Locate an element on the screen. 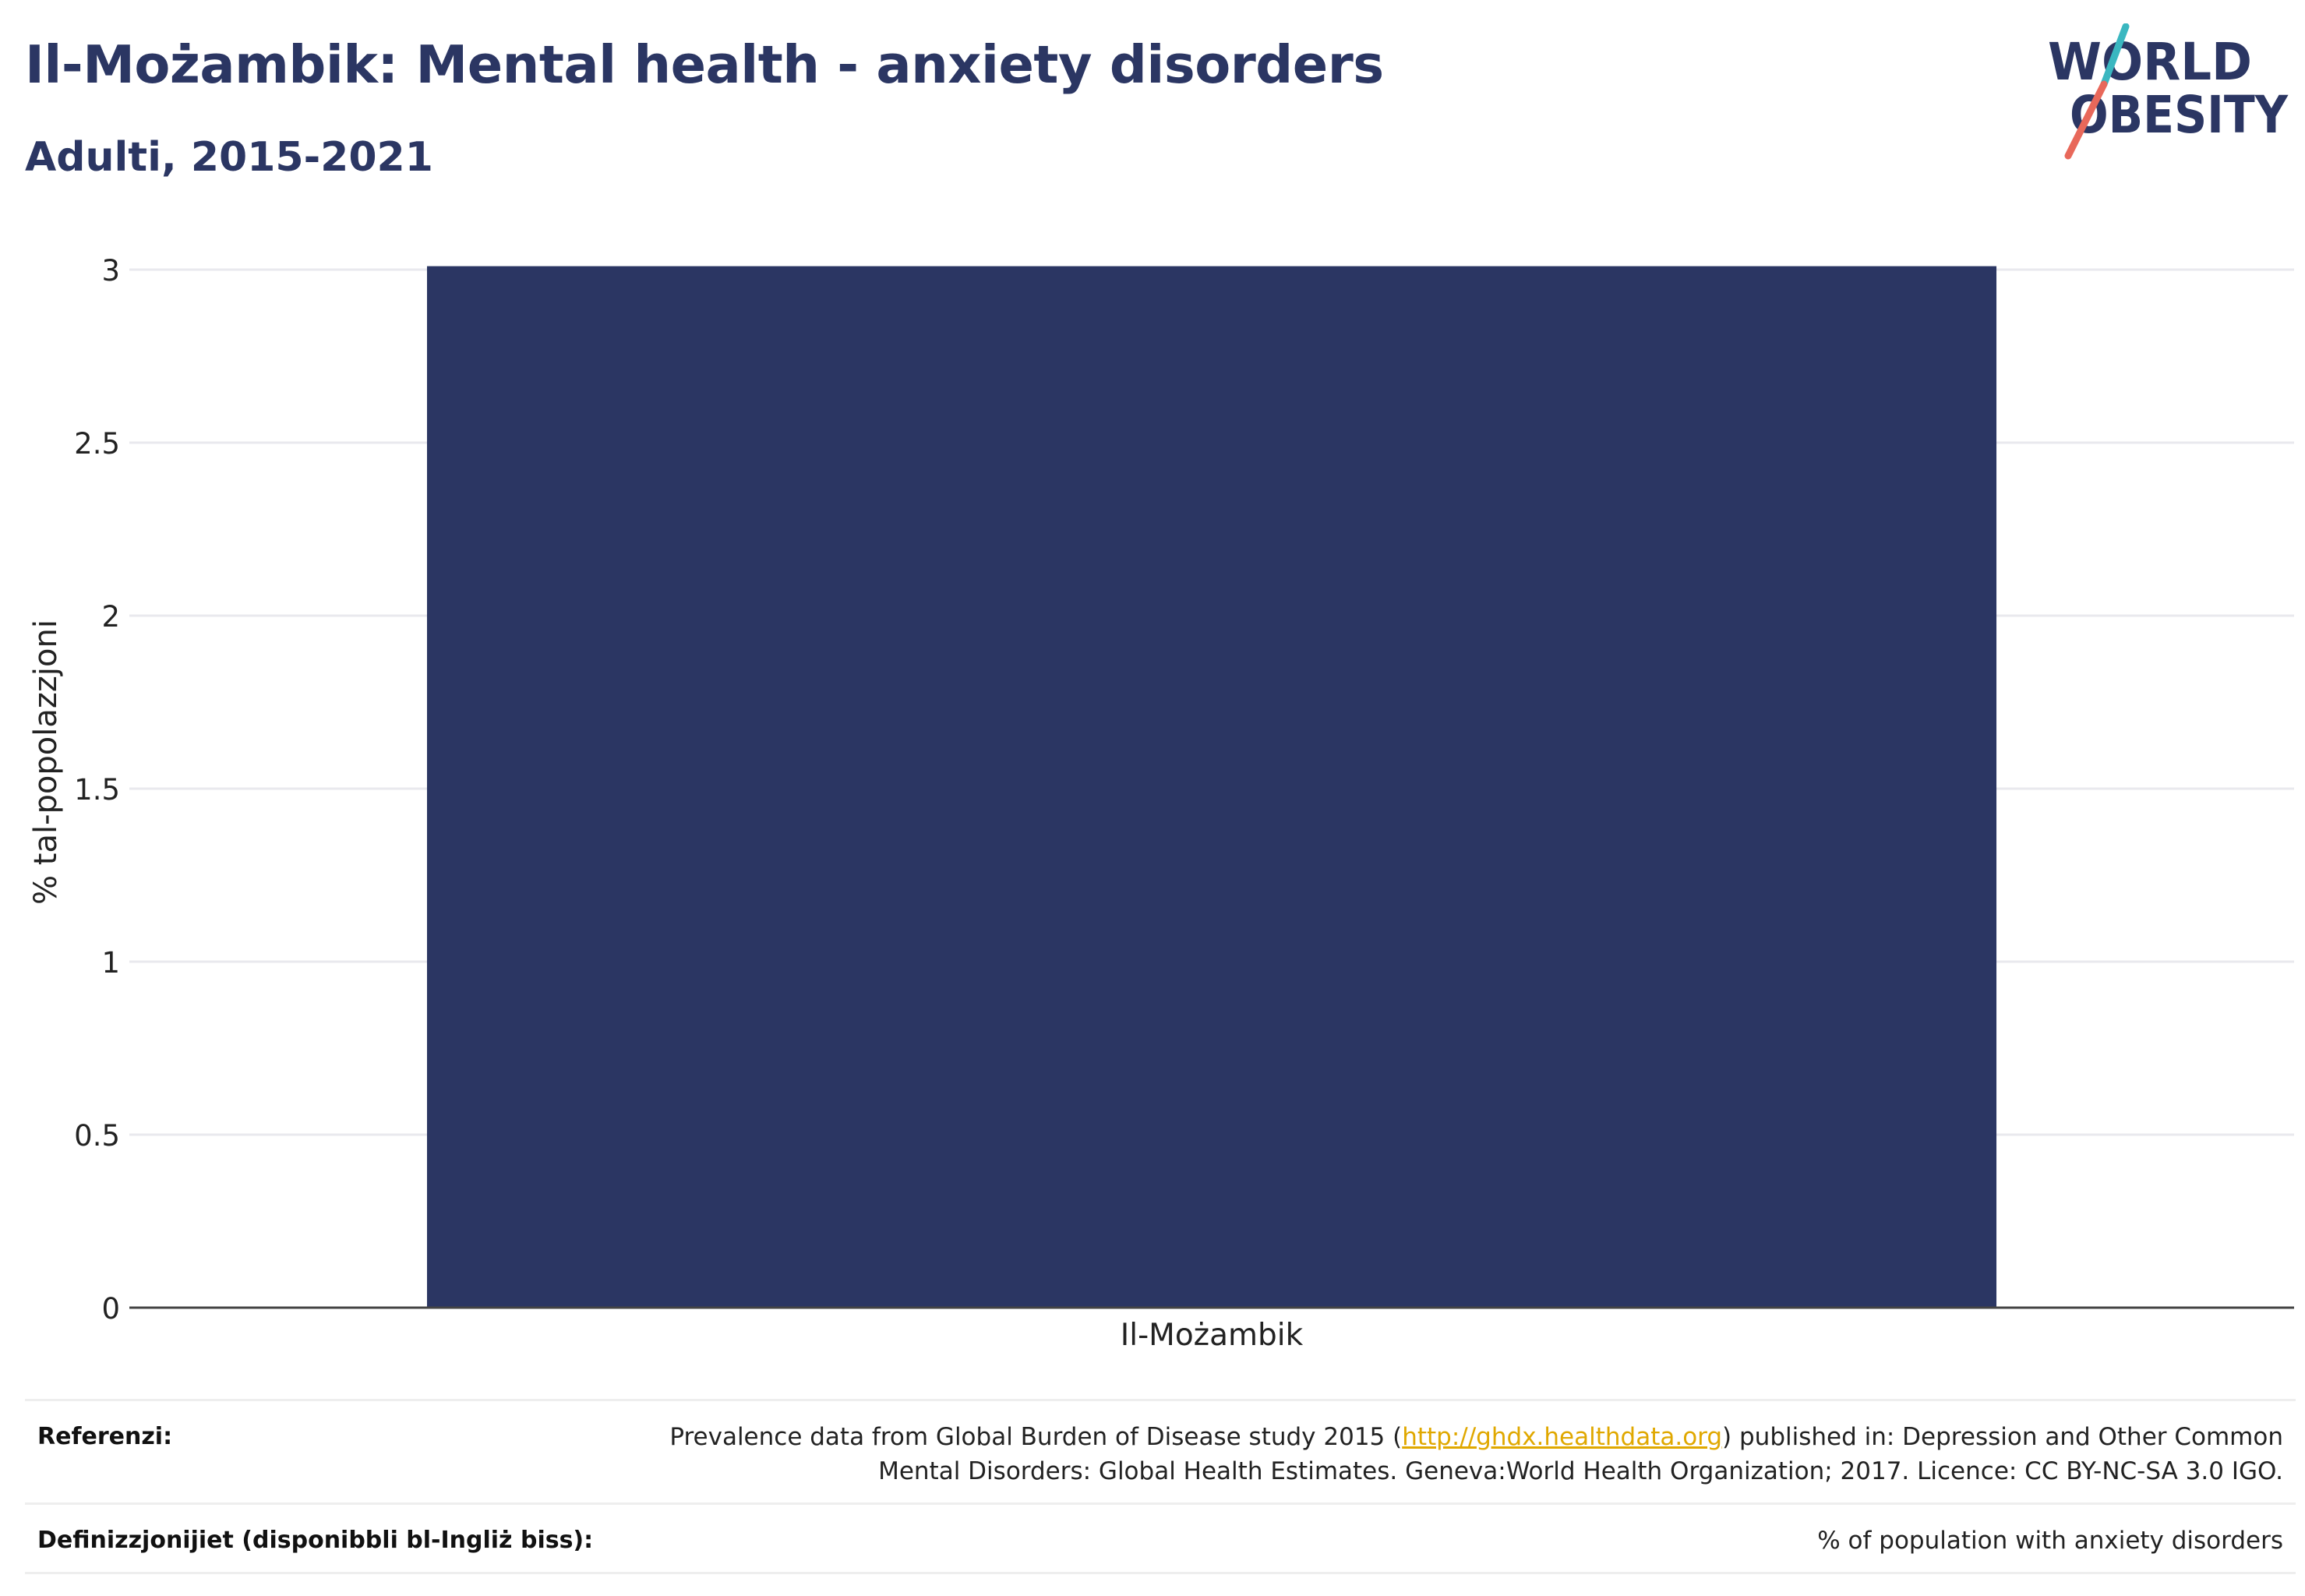  y-tick-label: 0.5 is located at coordinates (97, 1136).